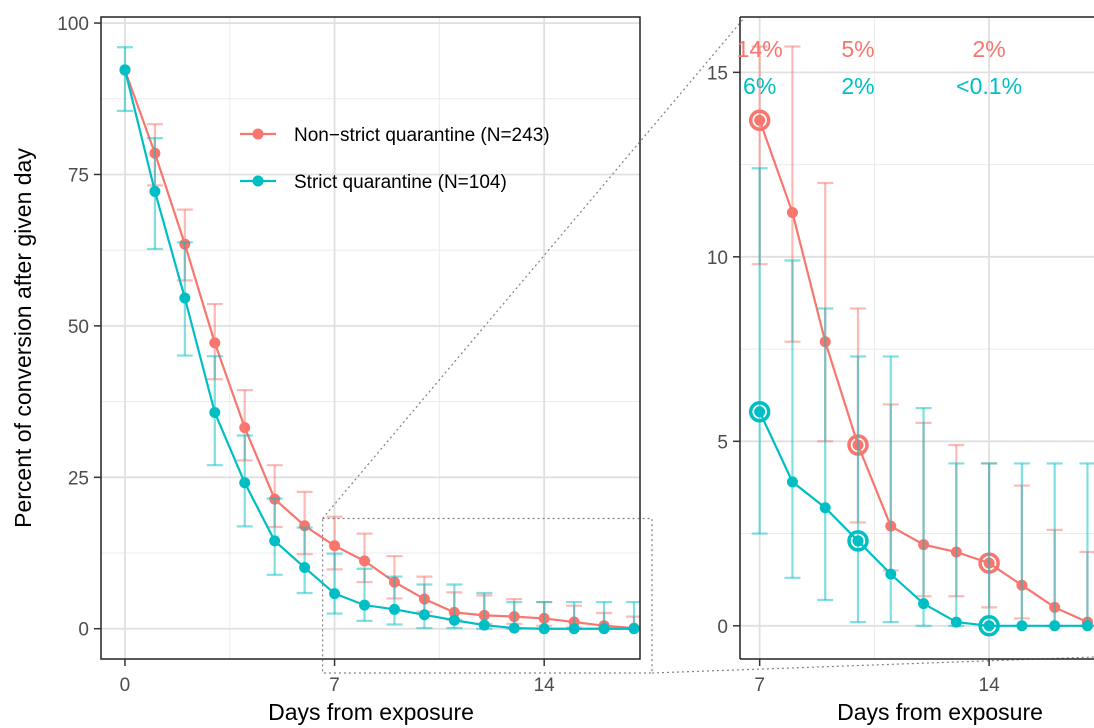  I want to click on annotation-label: 5%, so click(857, 49).